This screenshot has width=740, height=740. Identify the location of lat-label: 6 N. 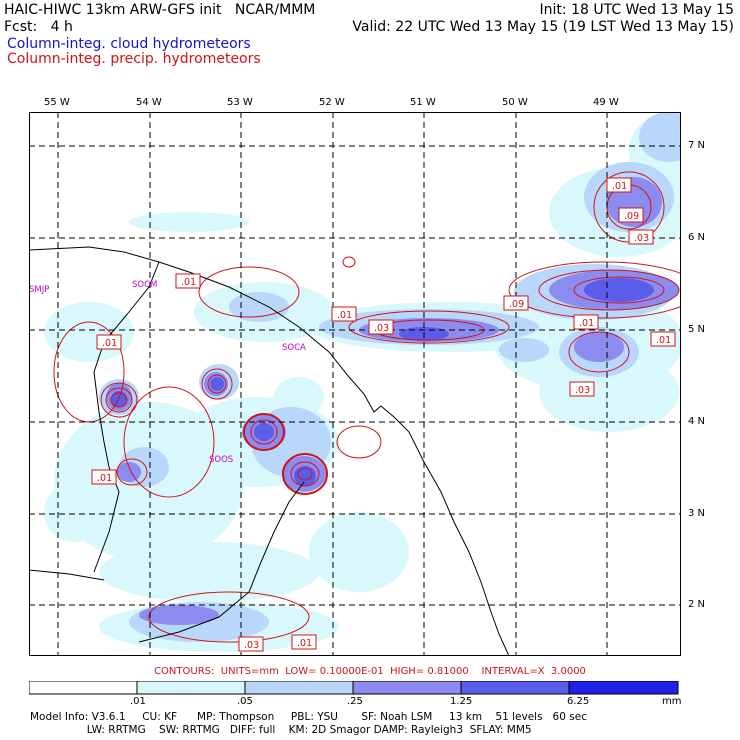
(697, 237).